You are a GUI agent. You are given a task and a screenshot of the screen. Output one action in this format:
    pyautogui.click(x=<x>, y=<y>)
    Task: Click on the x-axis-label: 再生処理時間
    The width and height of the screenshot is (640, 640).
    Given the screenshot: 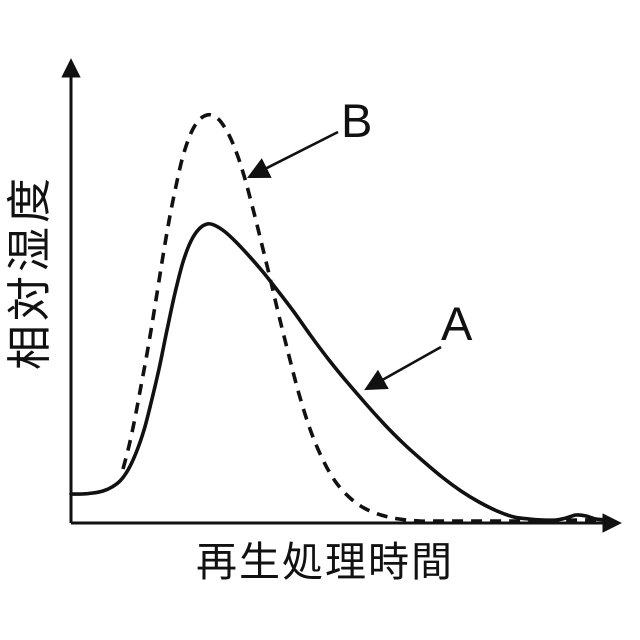 What is the action you would take?
    pyautogui.click(x=325, y=562)
    